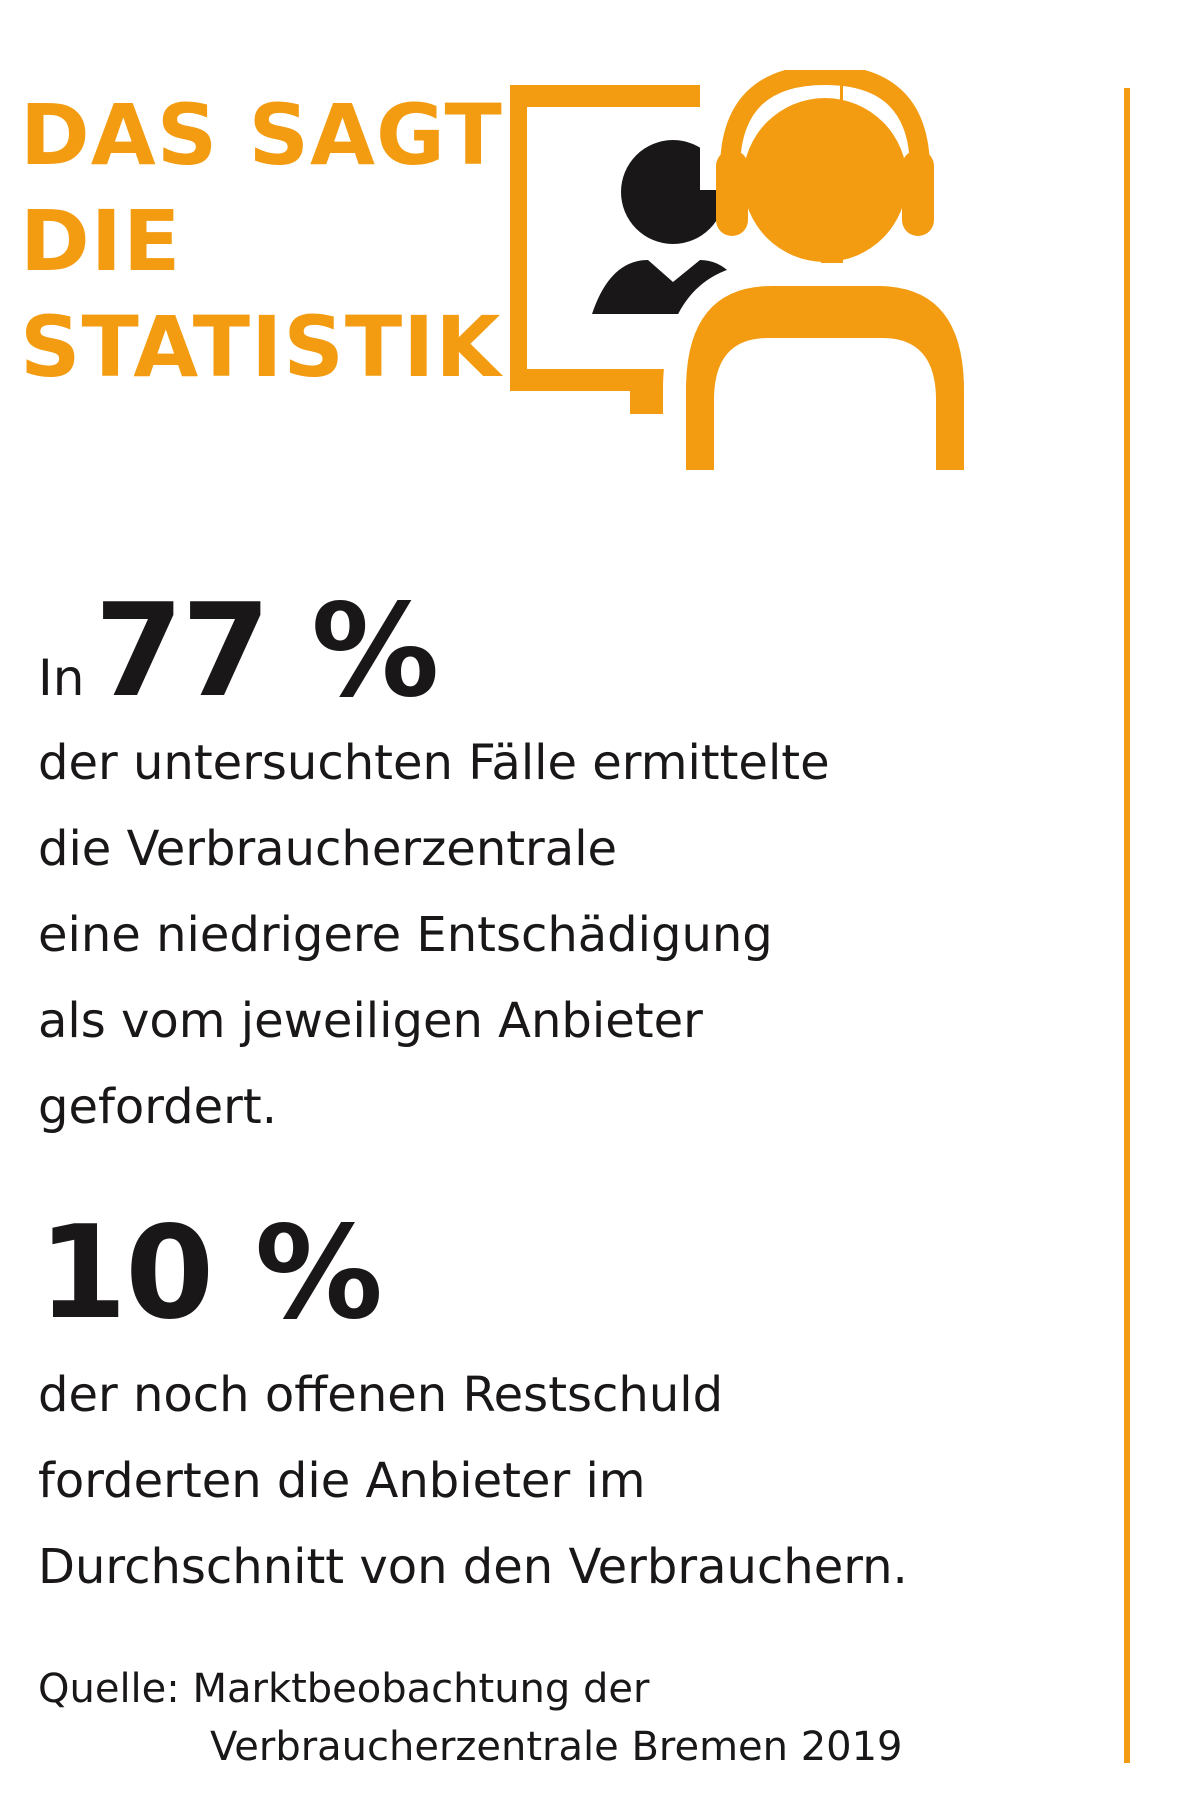 This screenshot has height=1809, width=1200. What do you see at coordinates (825, 180) in the screenshot?
I see `agent-head` at bounding box center [825, 180].